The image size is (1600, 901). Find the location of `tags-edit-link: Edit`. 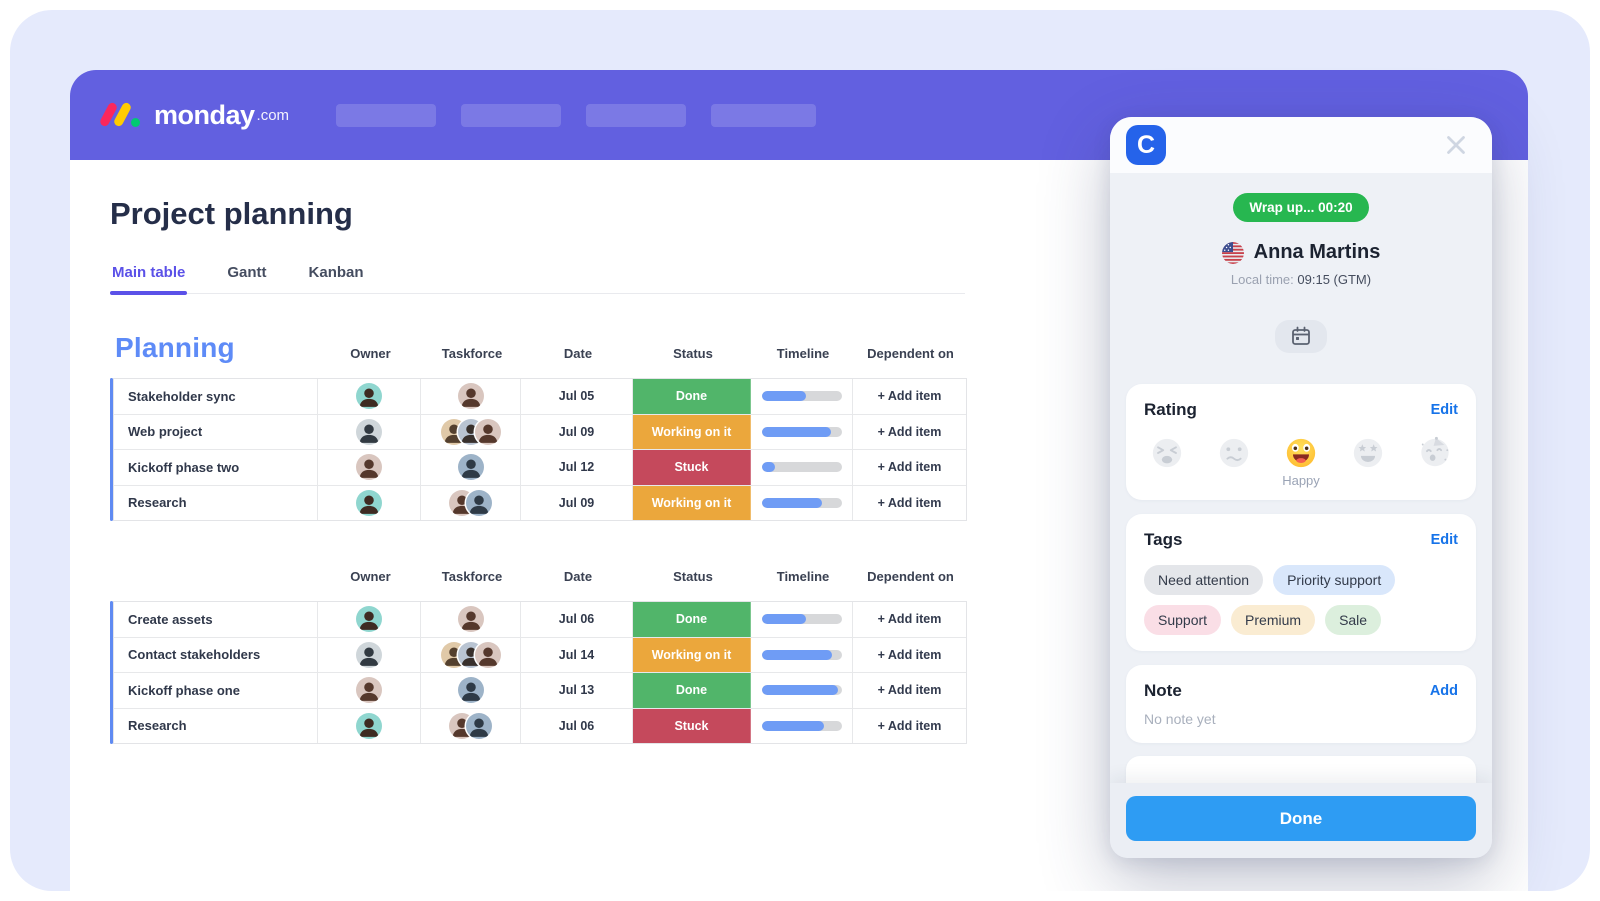

tags-edit-link: Edit is located at coordinates (1444, 539).